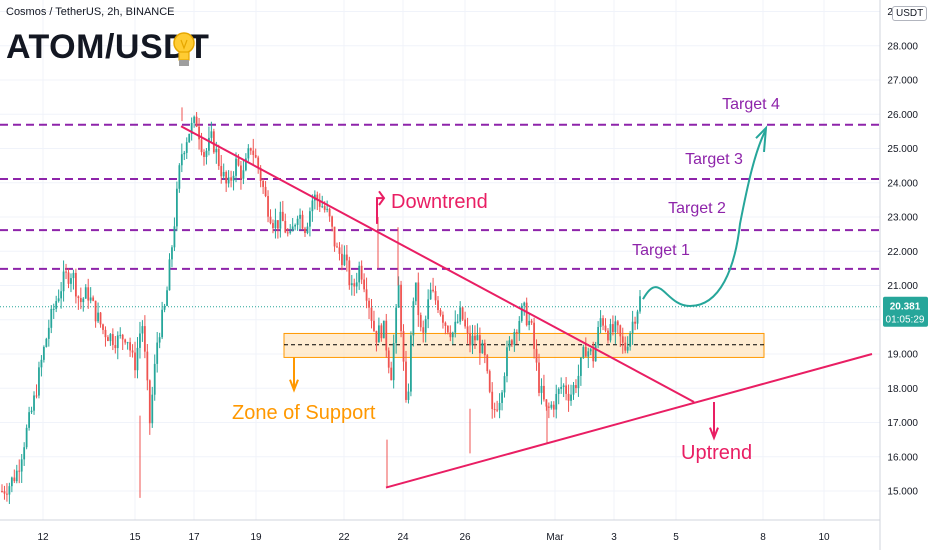 This screenshot has width=932, height=550. Describe the element at coordinates (714, 159) in the screenshot. I see `target-label: Target 3` at that location.